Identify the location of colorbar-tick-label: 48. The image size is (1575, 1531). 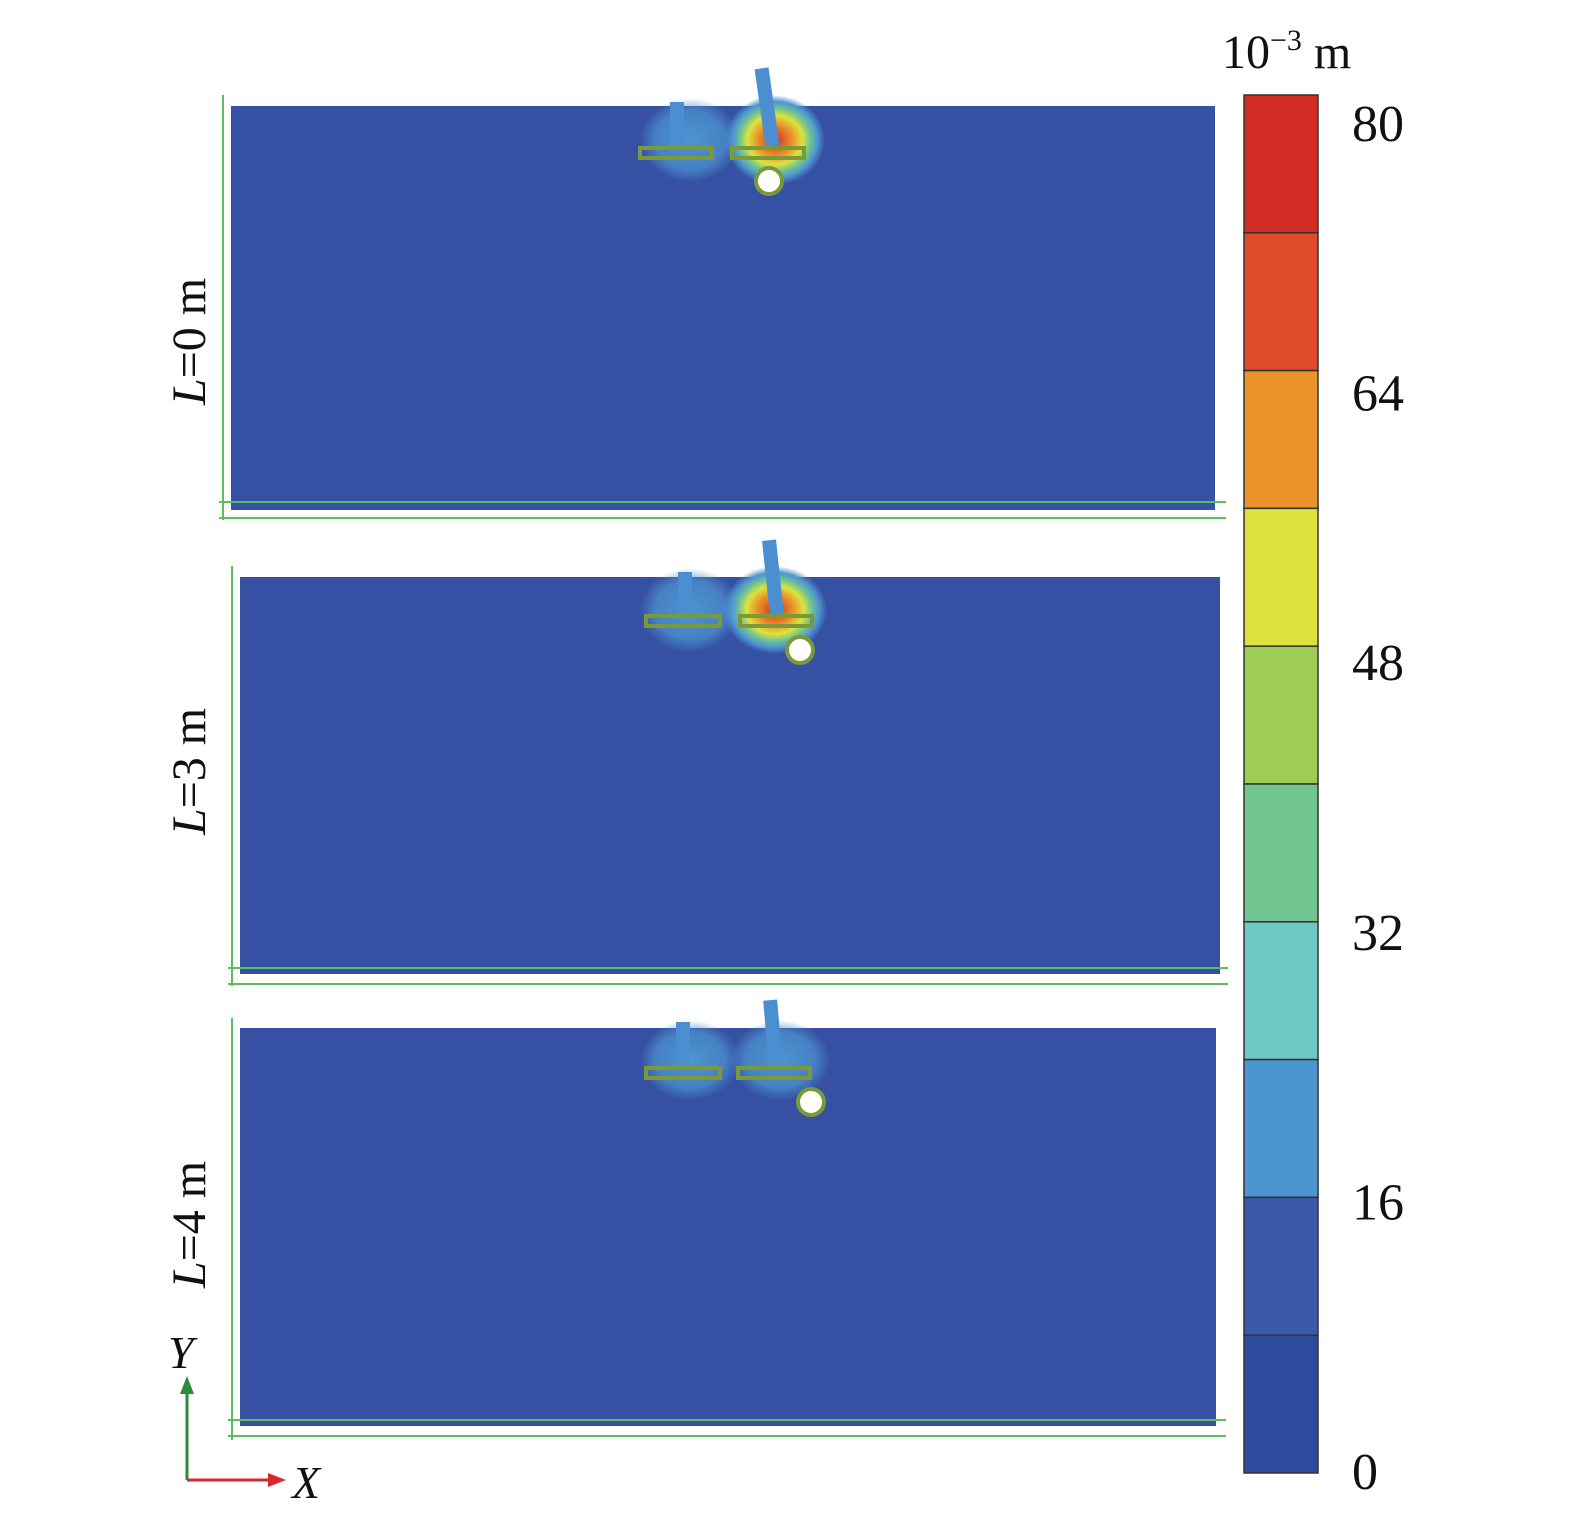
(1378, 663).